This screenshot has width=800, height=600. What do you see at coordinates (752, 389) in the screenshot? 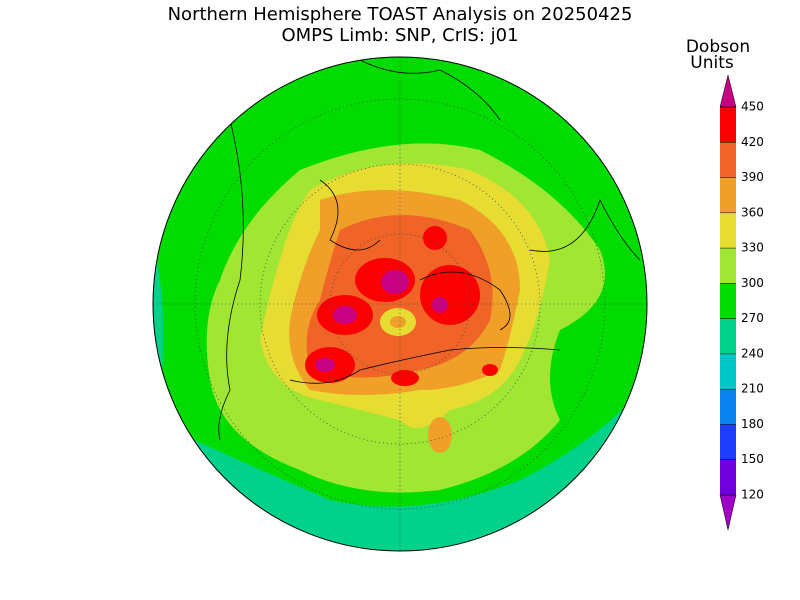
I see `colorbar-tick-label: 210` at bounding box center [752, 389].